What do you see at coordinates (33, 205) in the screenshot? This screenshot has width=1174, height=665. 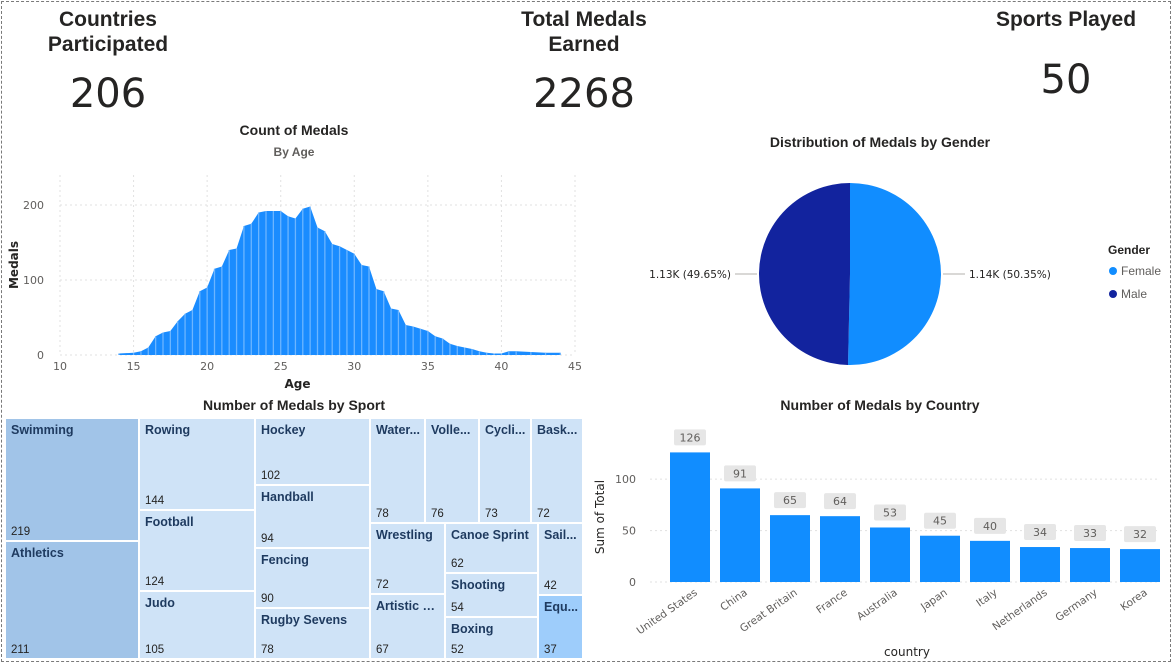 I see `age-y-tick-label: 200` at bounding box center [33, 205].